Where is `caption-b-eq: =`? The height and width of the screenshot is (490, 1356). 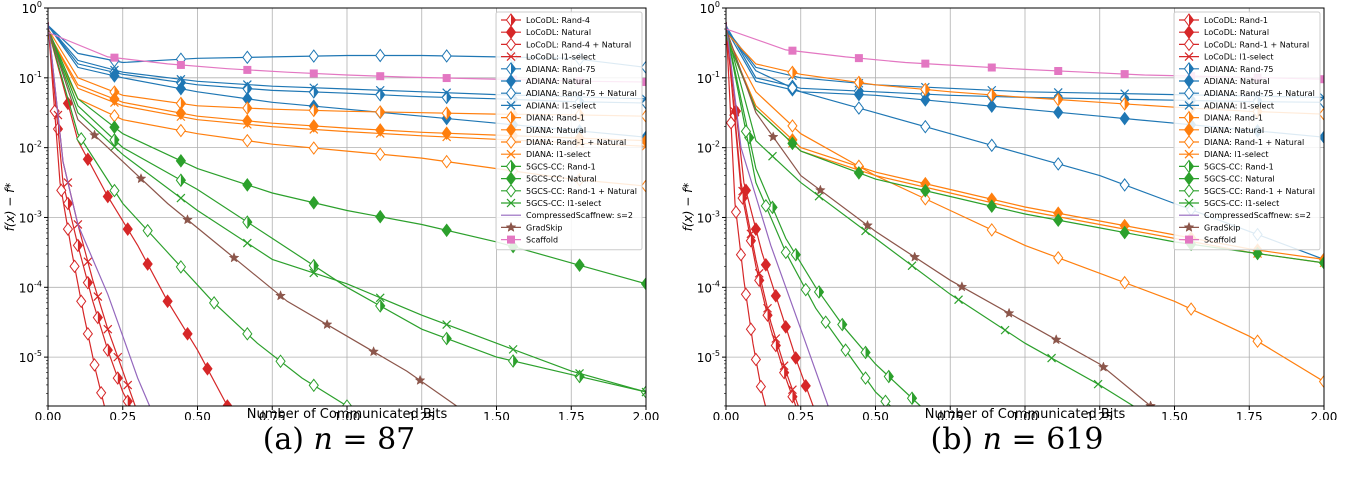
caption-b-eq: = is located at coordinates (1024, 439).